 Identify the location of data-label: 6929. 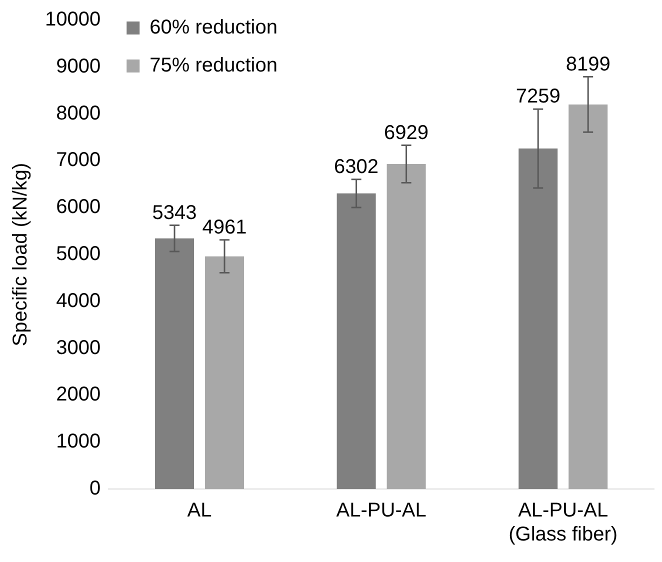
(406, 133).